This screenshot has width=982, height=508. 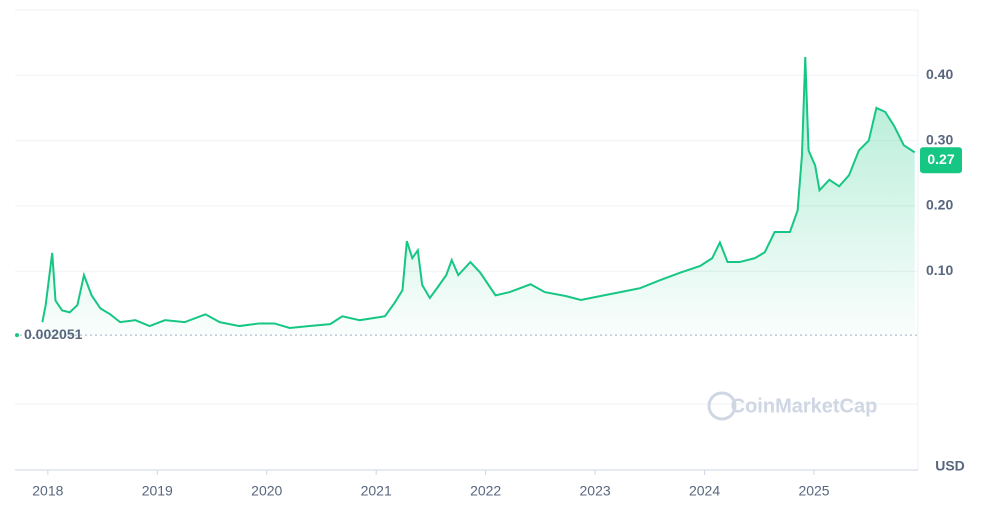 What do you see at coordinates (939, 205) in the screenshot?
I see `y-tick-label: 0.20` at bounding box center [939, 205].